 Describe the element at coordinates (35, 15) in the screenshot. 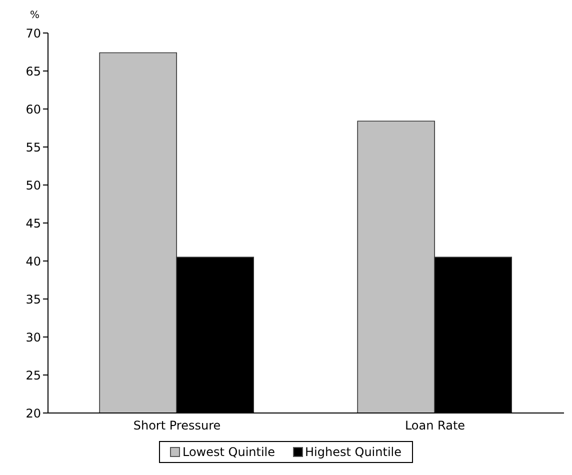

I see `y-axis-title: %` at that location.